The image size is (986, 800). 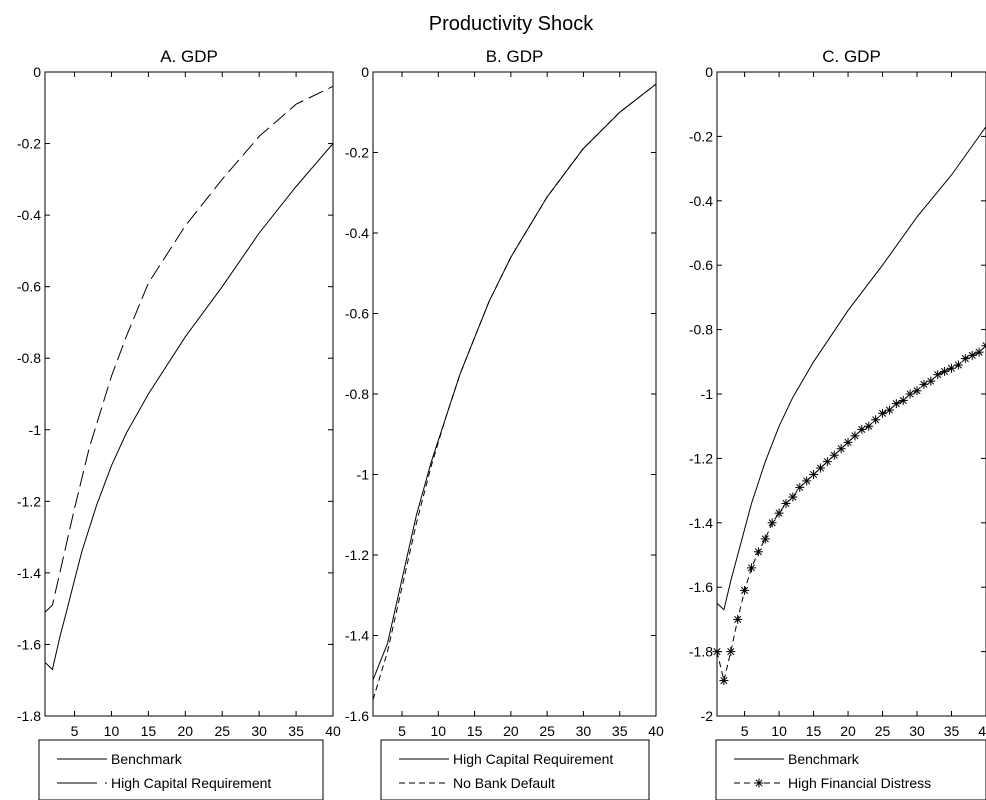 What do you see at coordinates (189, 56) in the screenshot?
I see `chart-title: A. GDP` at bounding box center [189, 56].